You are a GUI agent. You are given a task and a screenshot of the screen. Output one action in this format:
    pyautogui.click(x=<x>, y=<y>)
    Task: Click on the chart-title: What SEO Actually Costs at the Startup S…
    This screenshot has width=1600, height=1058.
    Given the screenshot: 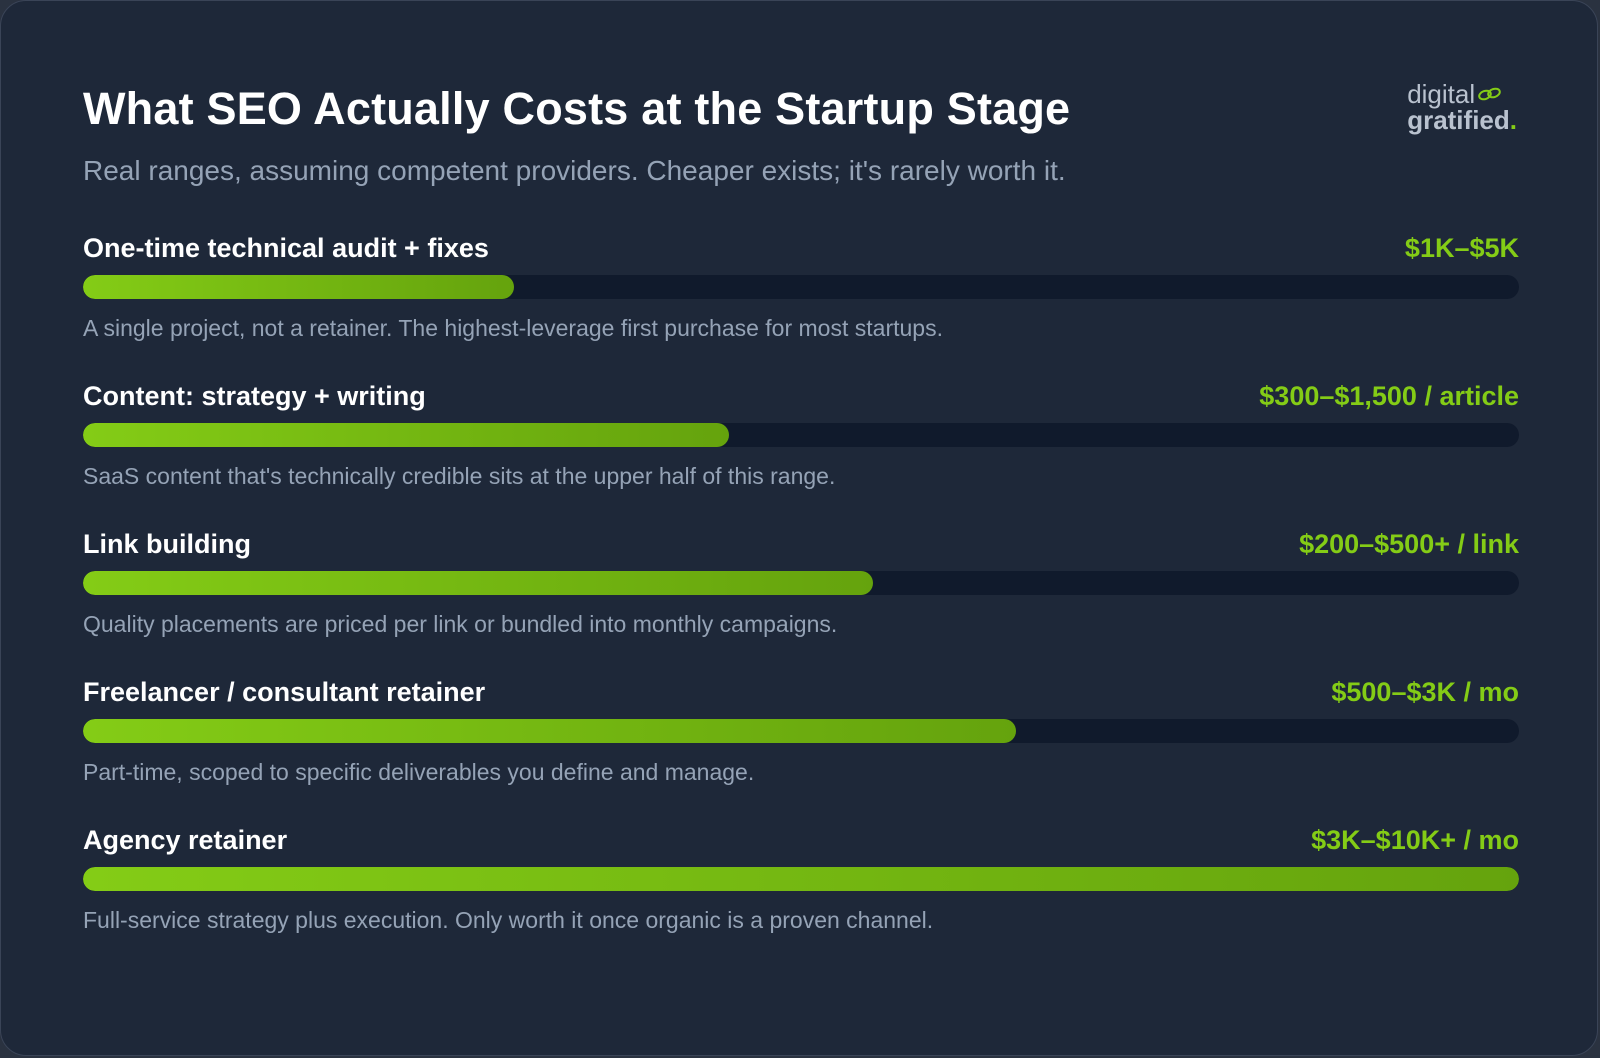 What is the action you would take?
    pyautogui.click(x=577, y=108)
    